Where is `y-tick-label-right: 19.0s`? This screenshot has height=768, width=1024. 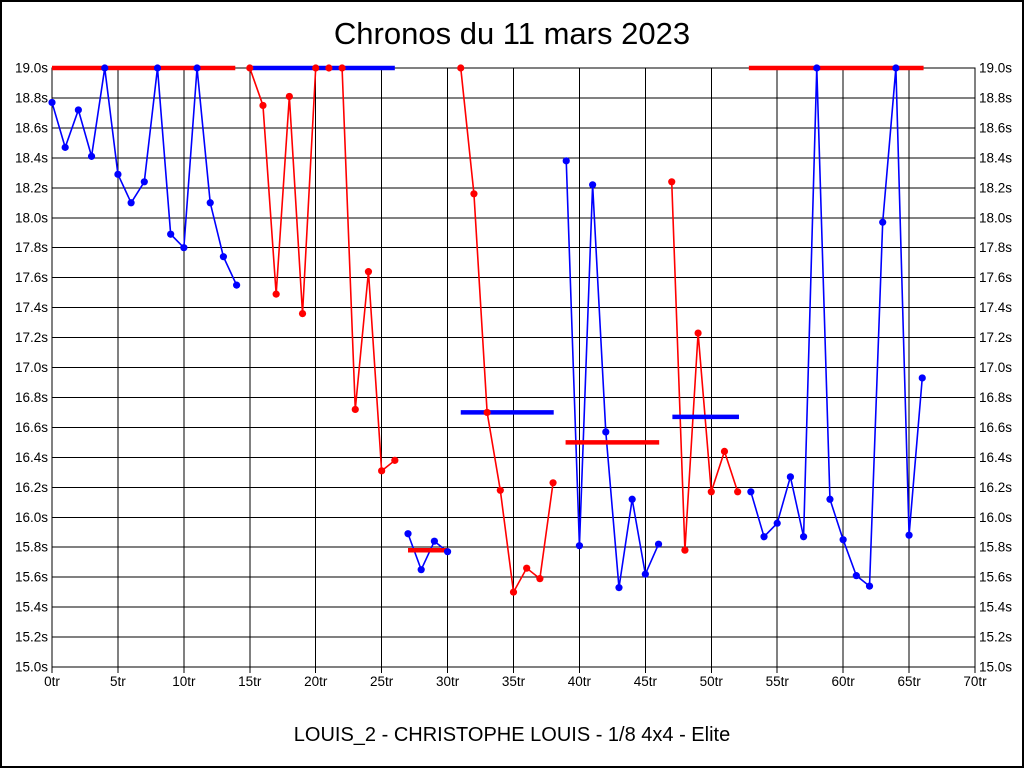 y-tick-label-right: 19.0s is located at coordinates (995, 68).